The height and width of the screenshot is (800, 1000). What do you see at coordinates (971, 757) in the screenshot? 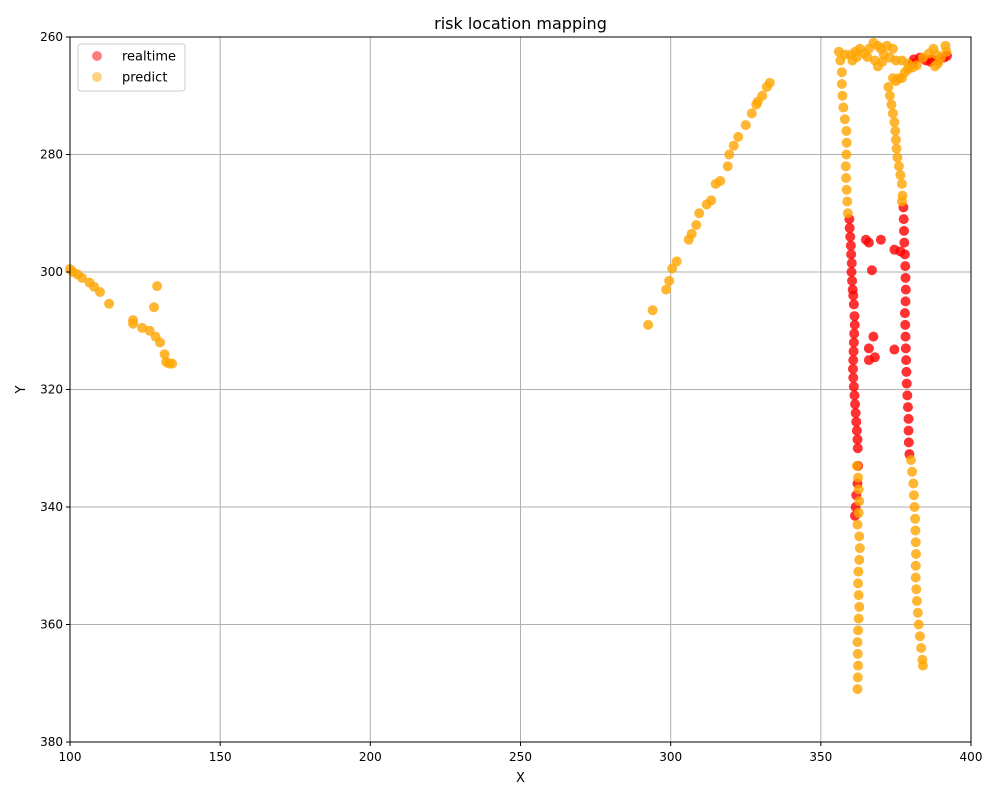
I see `x-tick-label: 400` at bounding box center [971, 757].